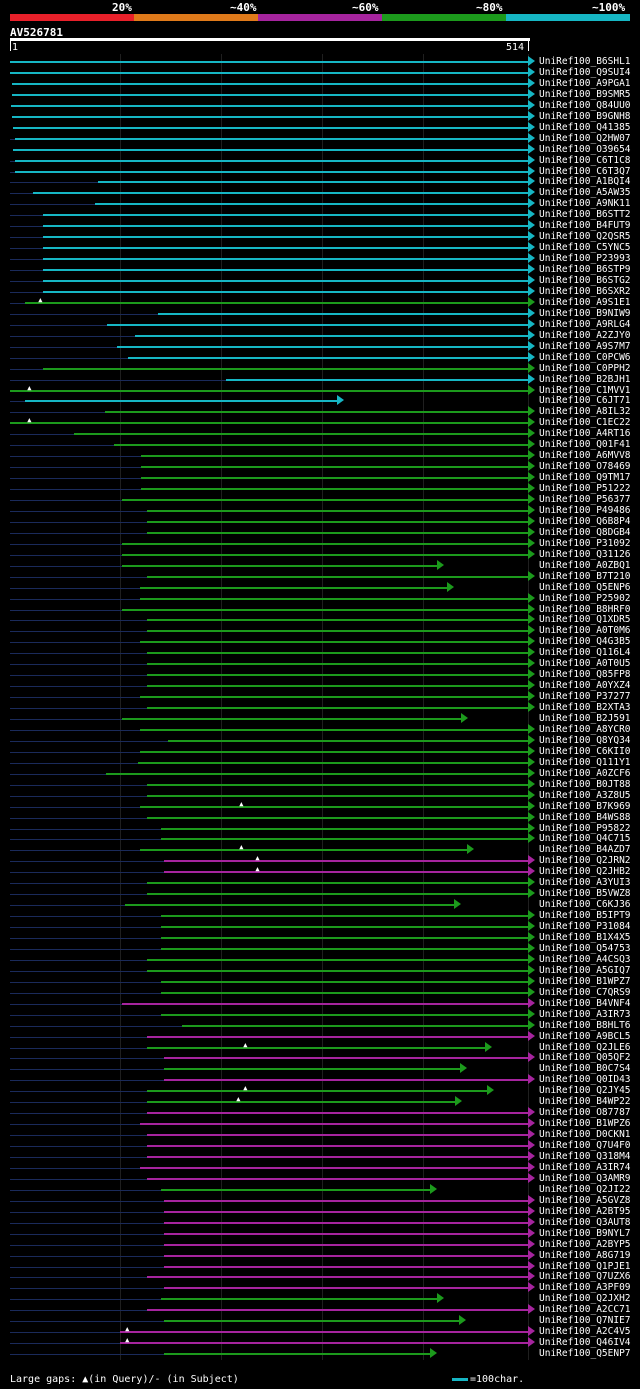 The height and width of the screenshot is (1389, 640). Describe the element at coordinates (585, 981) in the screenshot. I see `hit-label: UniRef100_B1WPZ7` at that location.